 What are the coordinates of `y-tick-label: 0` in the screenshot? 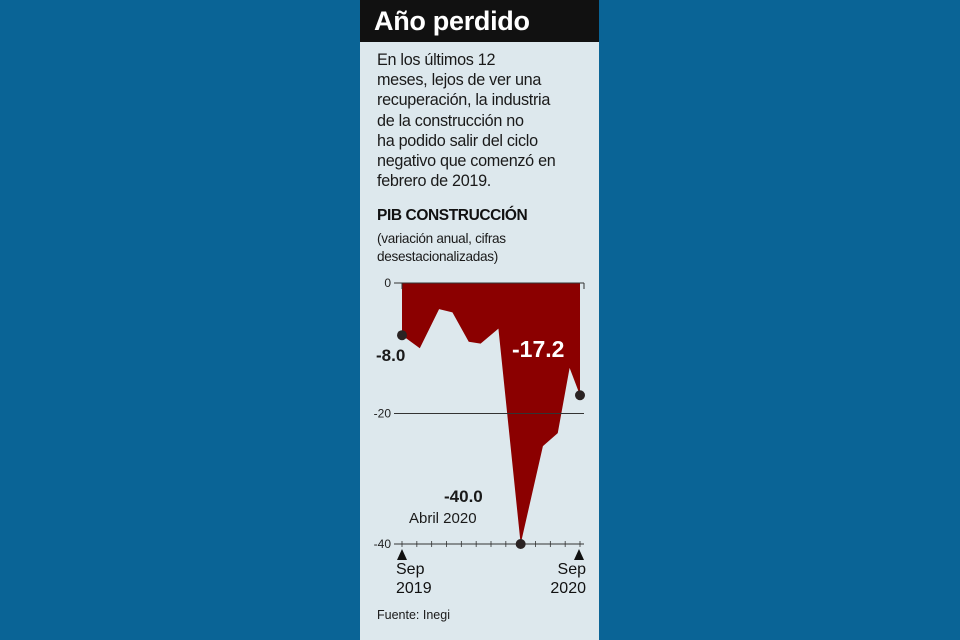 It's located at (387, 283).